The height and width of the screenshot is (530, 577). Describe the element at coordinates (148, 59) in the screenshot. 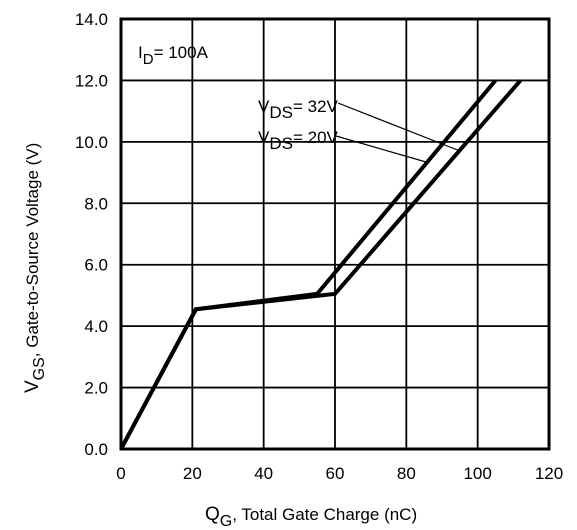

I see `current-annotation-sub: D` at that location.